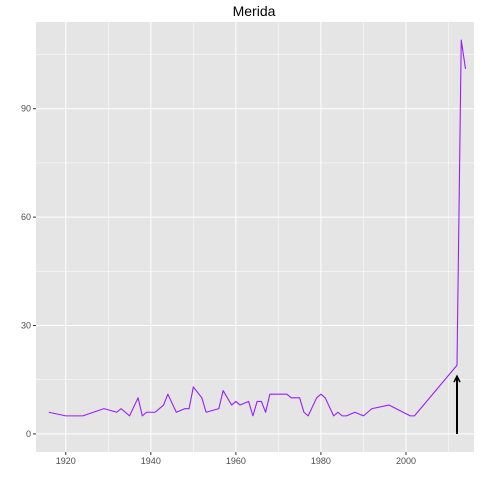 The width and height of the screenshot is (480, 480). Describe the element at coordinates (28, 271) in the screenshot. I see `y-axis: 0 30 60 90` at that location.